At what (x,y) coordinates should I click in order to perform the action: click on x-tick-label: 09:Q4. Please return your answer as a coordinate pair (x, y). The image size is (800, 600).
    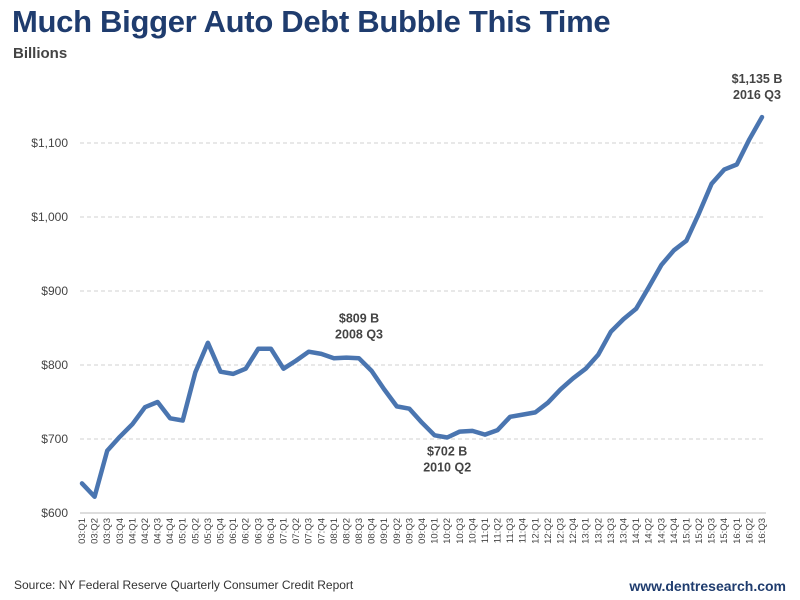
    Looking at the image, I should click on (422, 531).